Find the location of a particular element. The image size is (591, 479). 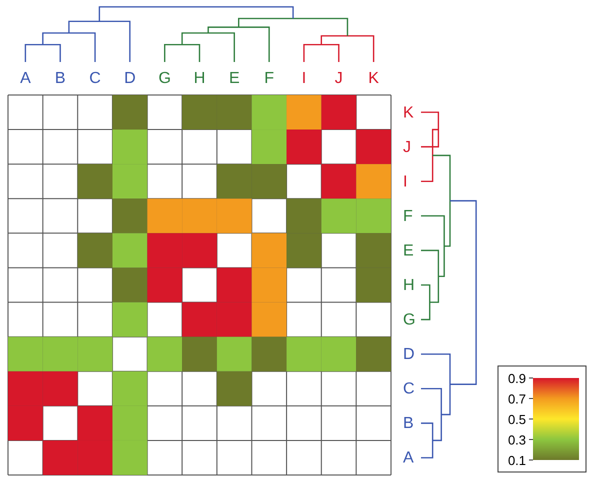

x-tick-label: J is located at coordinates (338, 78).